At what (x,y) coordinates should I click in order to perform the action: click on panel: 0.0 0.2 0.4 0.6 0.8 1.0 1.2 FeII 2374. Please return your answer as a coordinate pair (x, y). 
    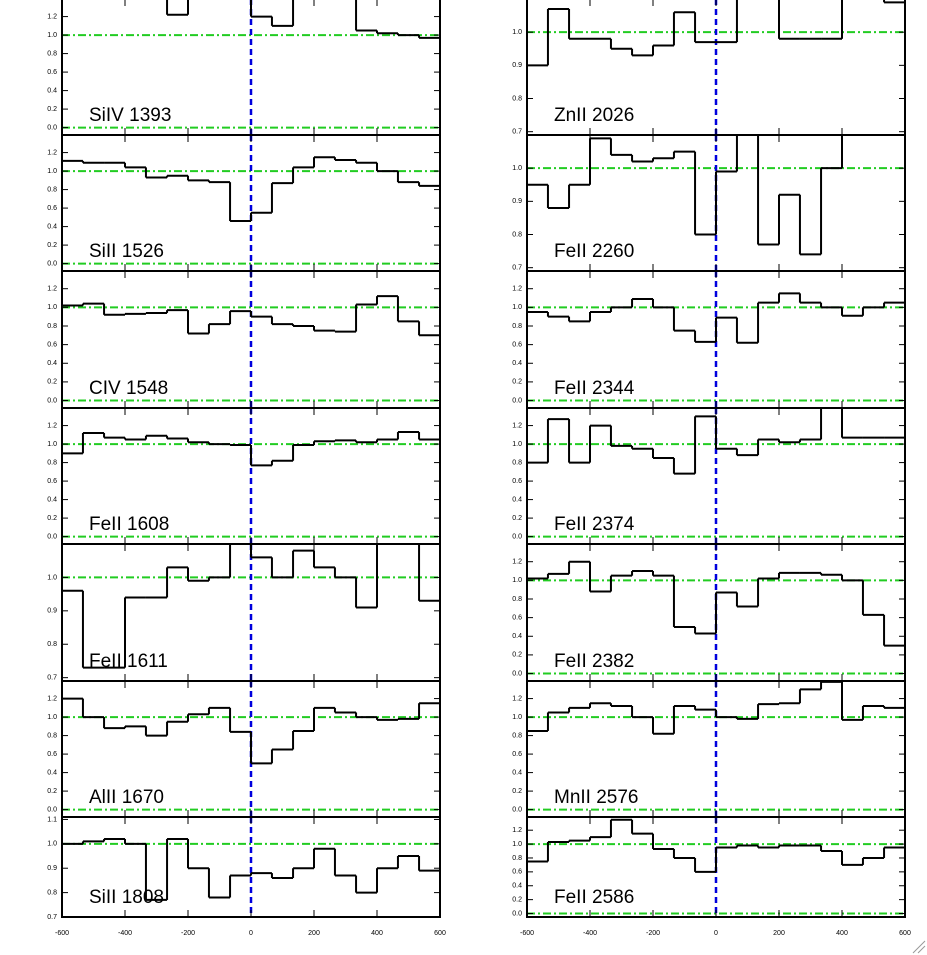
    Looking at the image, I should click on (709, 476).